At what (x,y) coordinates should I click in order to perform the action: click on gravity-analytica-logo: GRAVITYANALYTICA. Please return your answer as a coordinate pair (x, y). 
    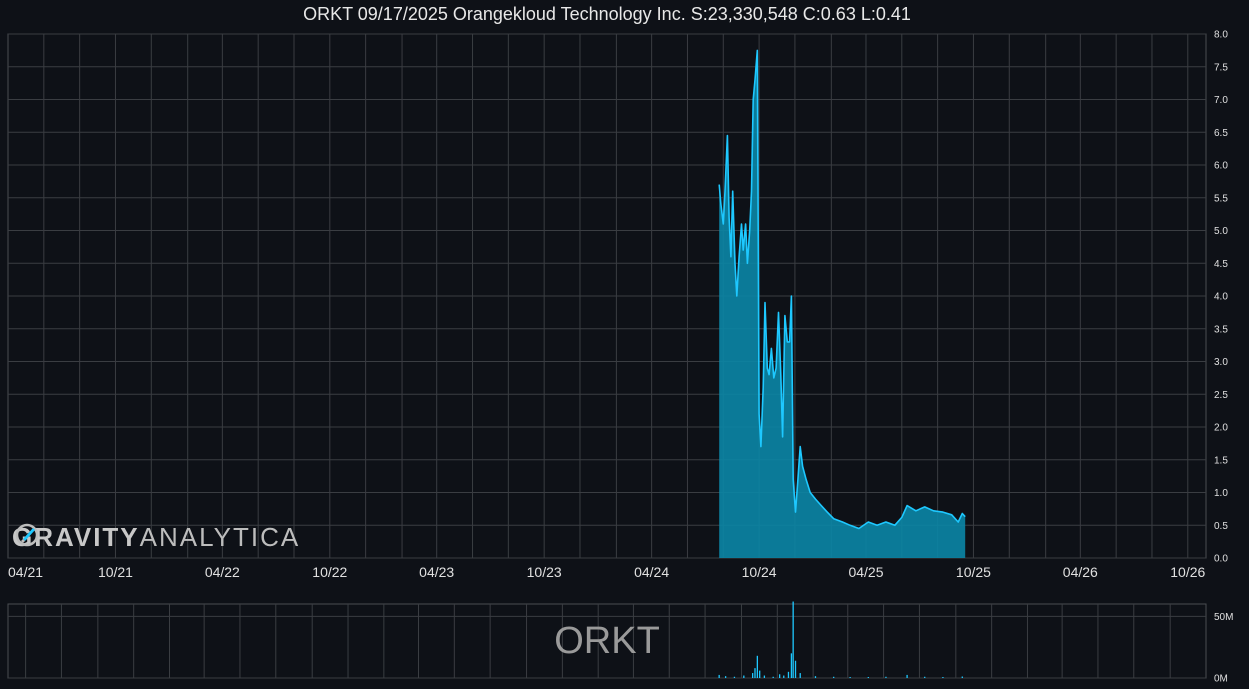
    Looking at the image, I should click on (156, 537).